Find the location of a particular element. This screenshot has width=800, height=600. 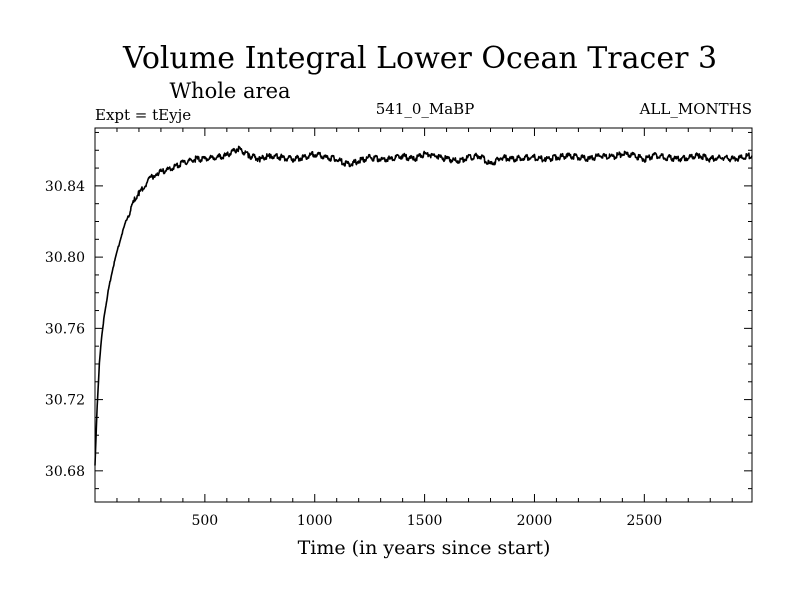

x-axis-title: Time (in years since start) is located at coordinates (424, 548).